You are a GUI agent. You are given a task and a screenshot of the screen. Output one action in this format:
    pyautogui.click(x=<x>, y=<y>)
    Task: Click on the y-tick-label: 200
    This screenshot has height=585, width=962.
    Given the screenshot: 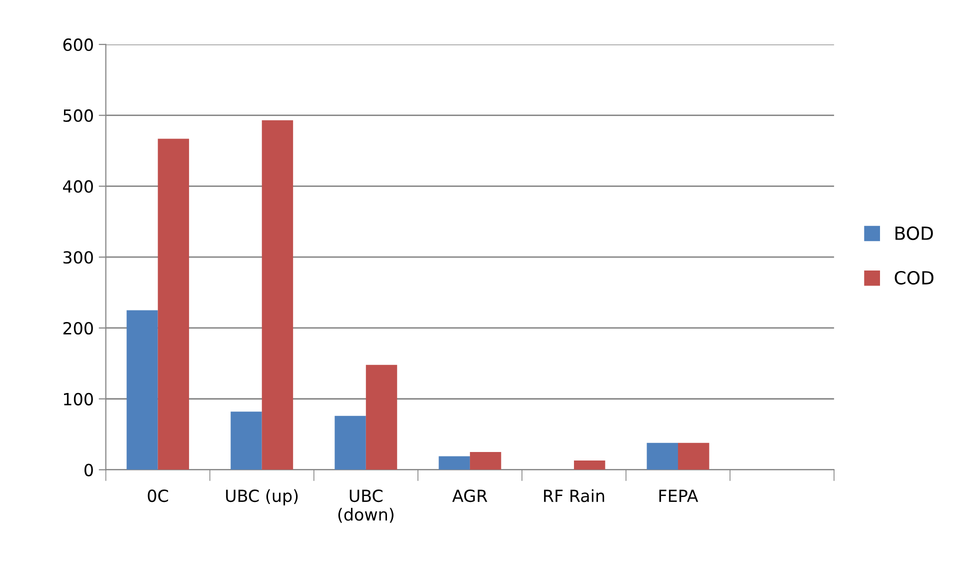 What is the action you would take?
    pyautogui.click(x=78, y=328)
    